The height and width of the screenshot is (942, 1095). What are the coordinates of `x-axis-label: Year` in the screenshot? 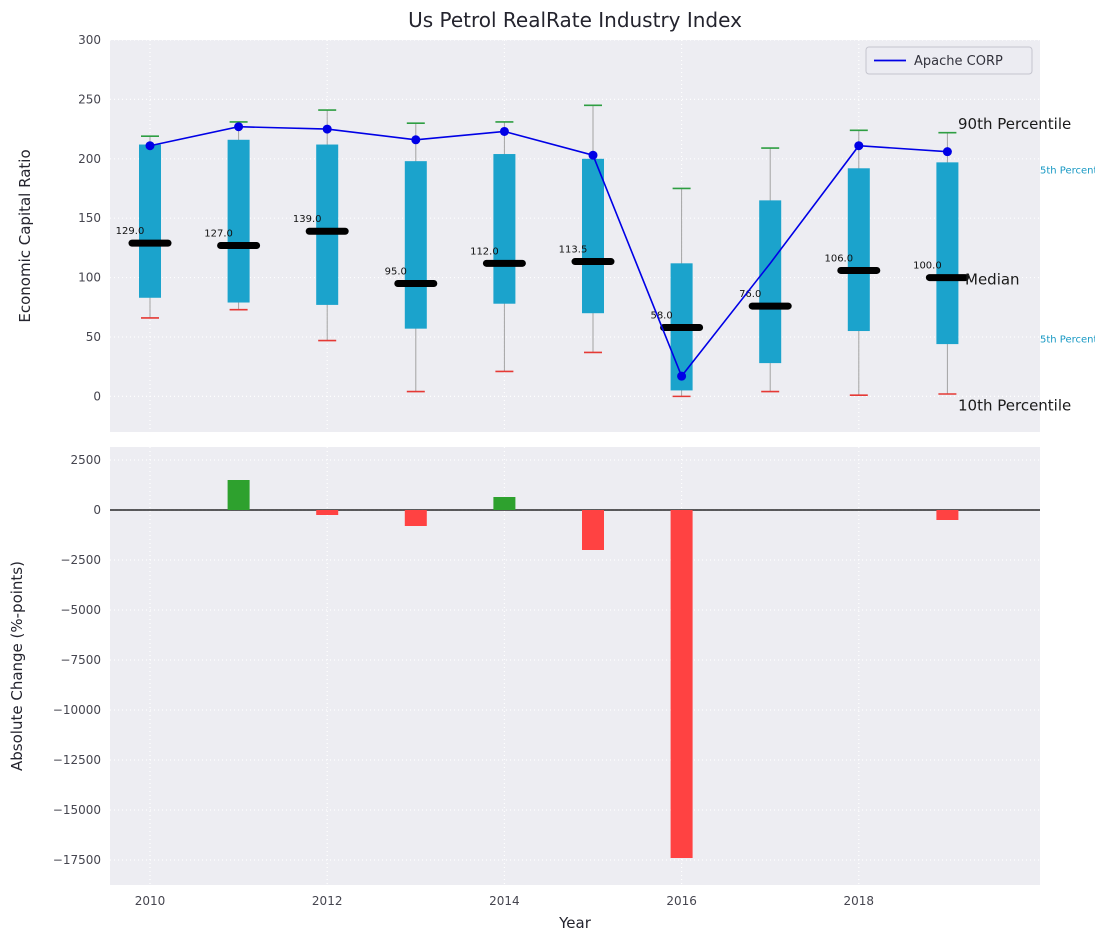 It's located at (575, 923).